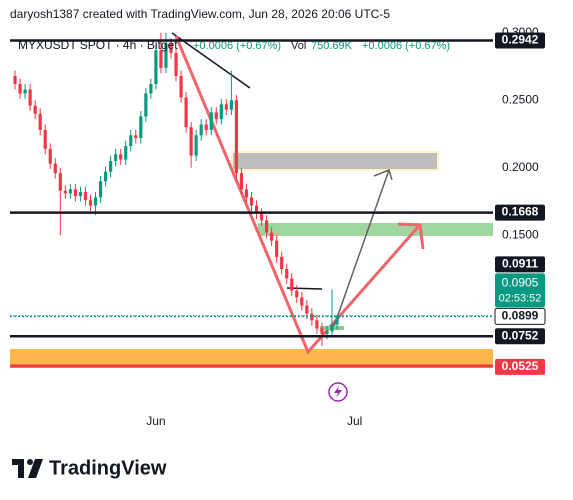 The image size is (573, 500). I want to click on countdown: 02:53:52, so click(520, 298).